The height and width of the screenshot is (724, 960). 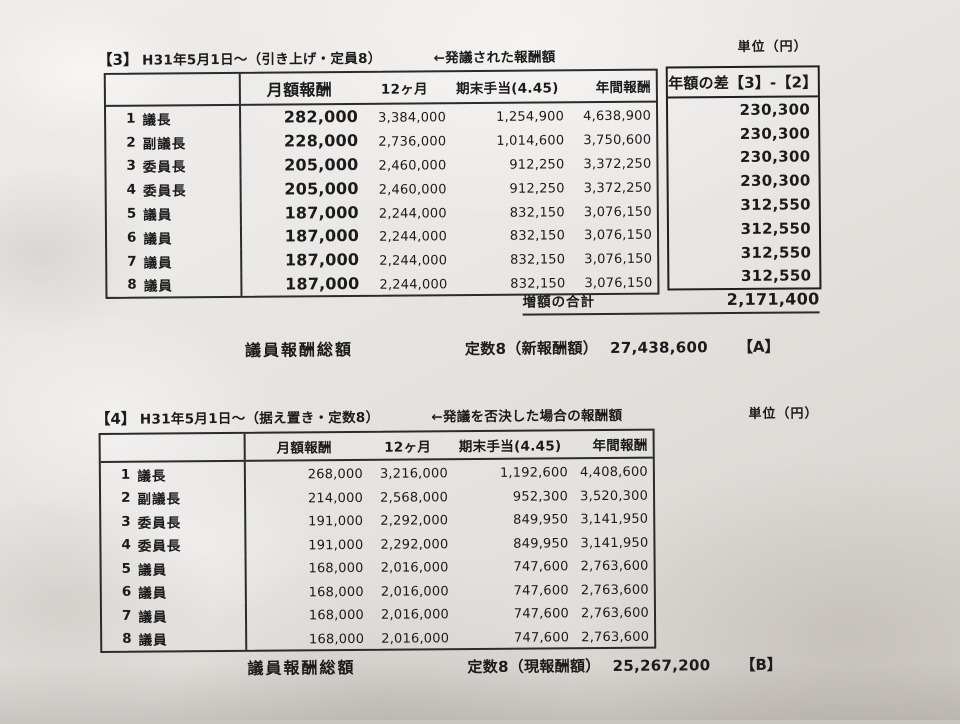 What do you see at coordinates (131, 118) in the screenshot?
I see `row-number: 1` at bounding box center [131, 118].